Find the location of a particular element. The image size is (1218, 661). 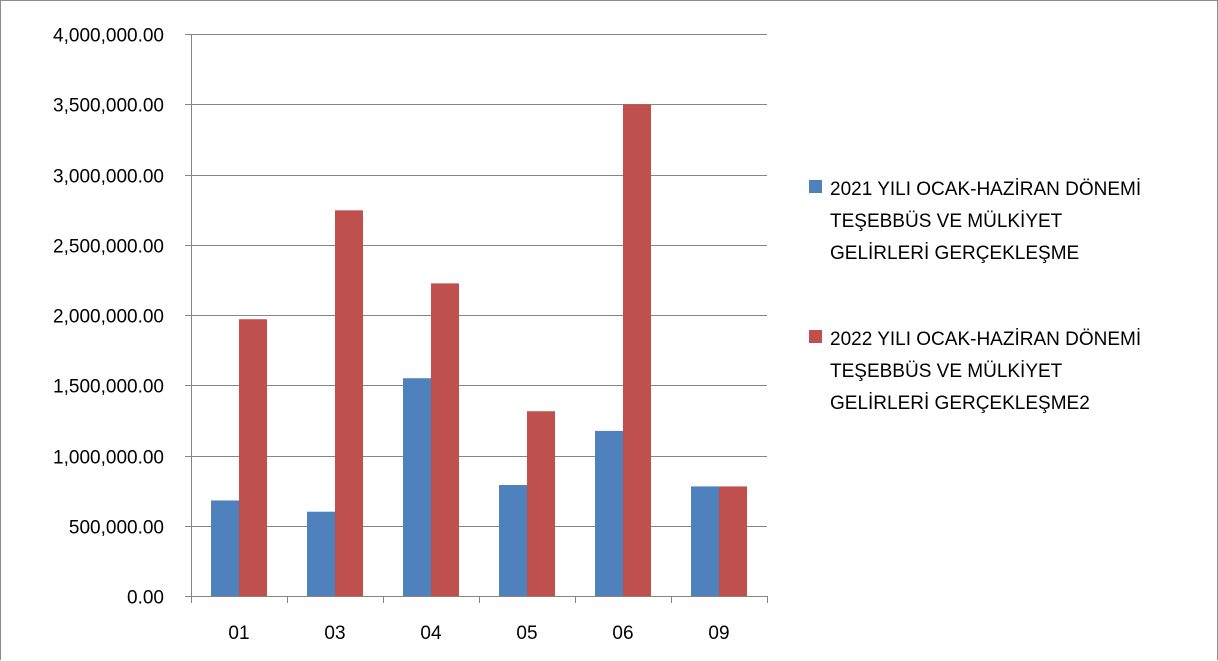

y-tick-label: 3,500,000.00 is located at coordinates (108, 106).